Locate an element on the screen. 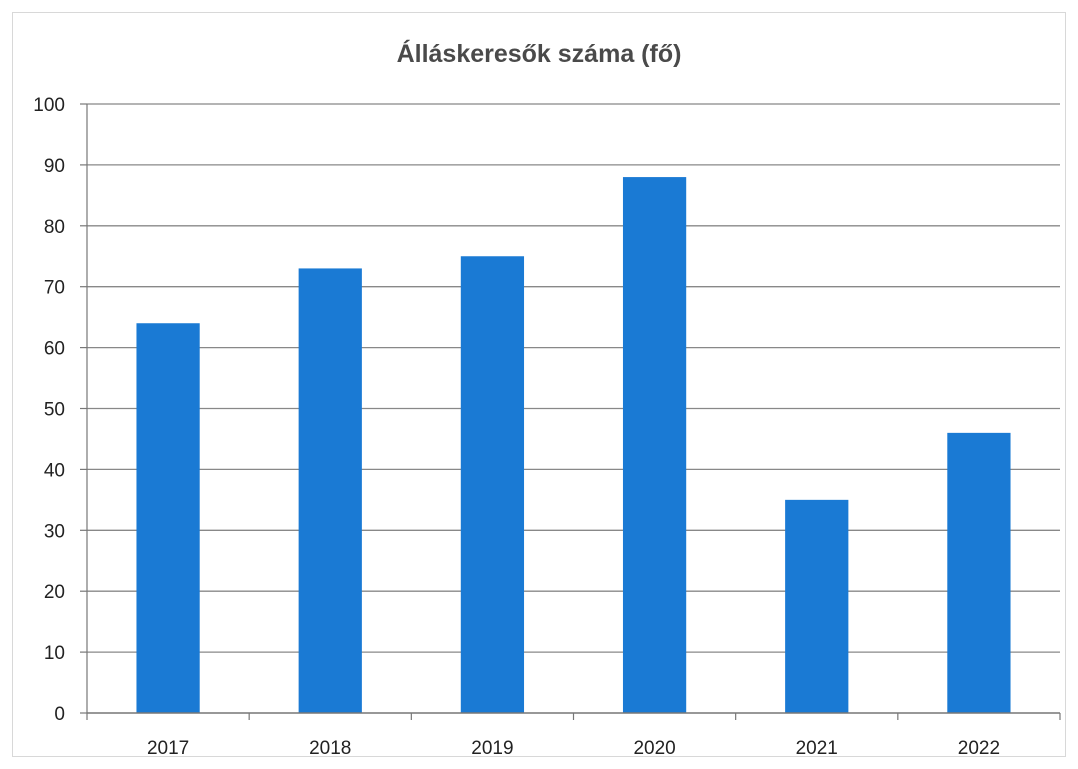 The width and height of the screenshot is (1078, 769). x-tick-labels: 2017 2018 2019 2020 2021 2022 is located at coordinates (573, 748).